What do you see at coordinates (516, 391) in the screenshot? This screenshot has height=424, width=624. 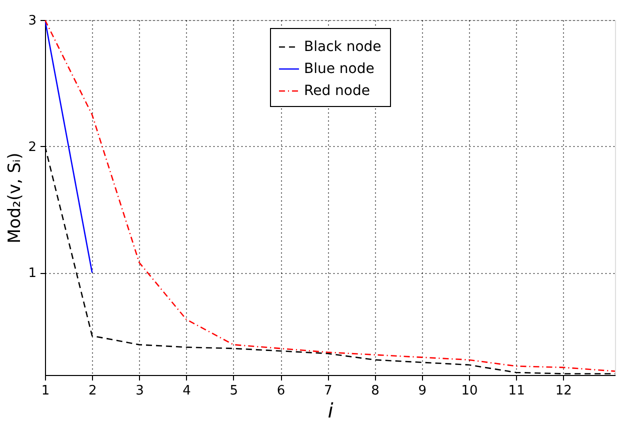 I see `x-tick-label: 11` at bounding box center [516, 391].